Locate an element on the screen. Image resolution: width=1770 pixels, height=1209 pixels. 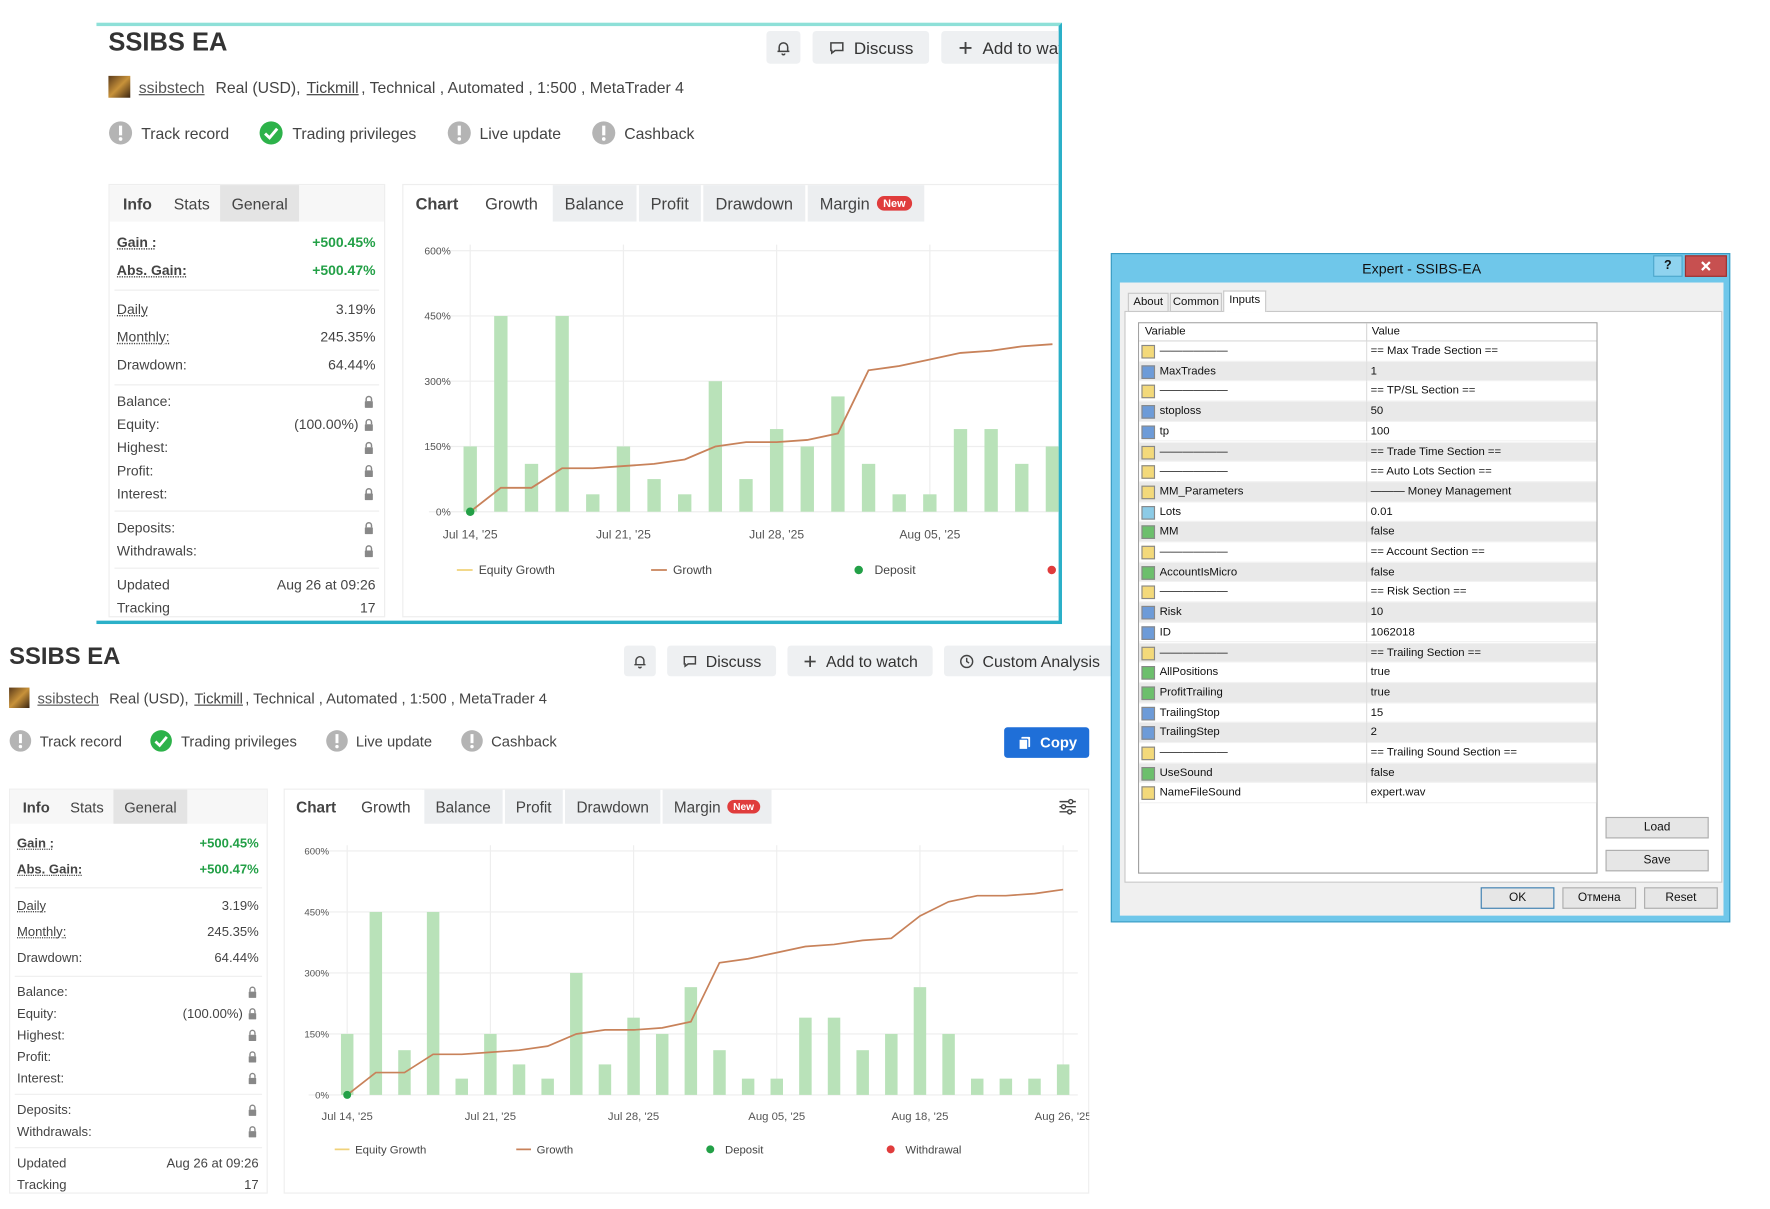
header-actions: Discuss Add to watch is located at coordinates (912, 47).